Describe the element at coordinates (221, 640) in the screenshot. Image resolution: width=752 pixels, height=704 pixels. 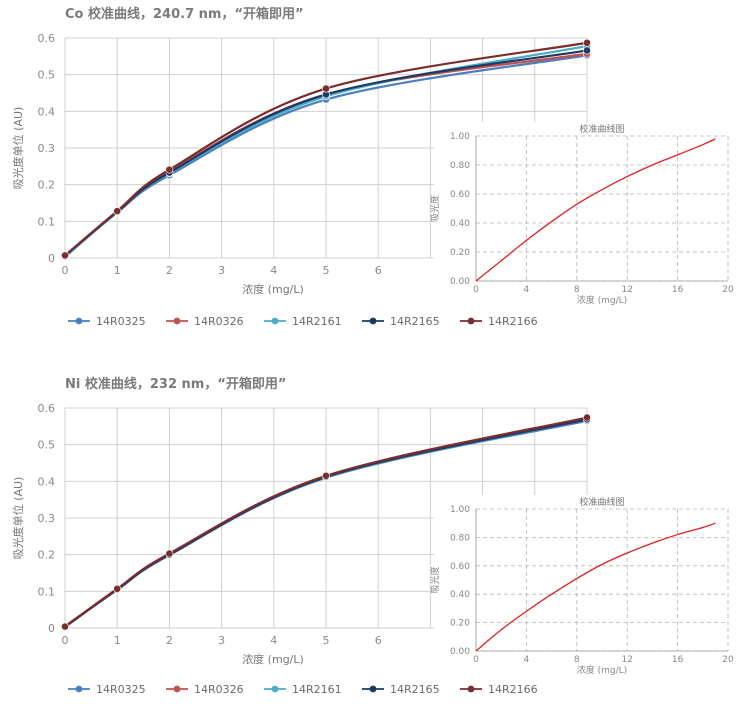
I see `x-tick-label: 3` at that location.